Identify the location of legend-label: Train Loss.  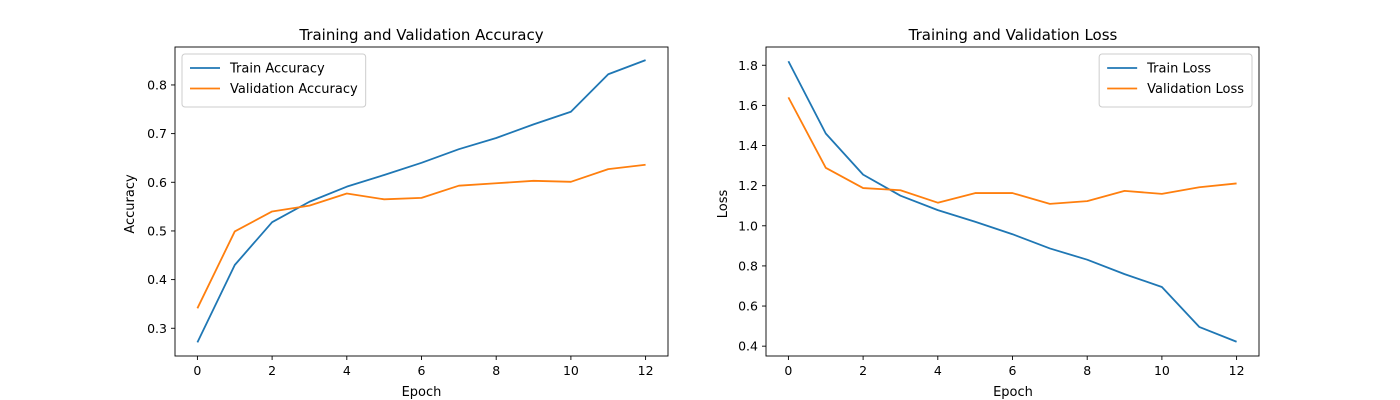
(1178, 69).